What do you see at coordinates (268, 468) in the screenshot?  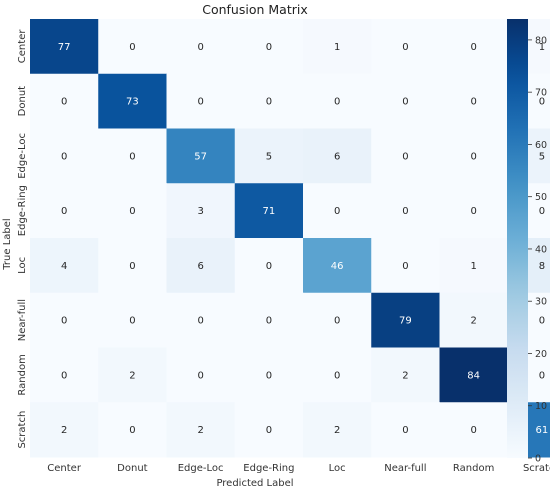 I see `x-tick-label: Edge-Ring` at bounding box center [268, 468].